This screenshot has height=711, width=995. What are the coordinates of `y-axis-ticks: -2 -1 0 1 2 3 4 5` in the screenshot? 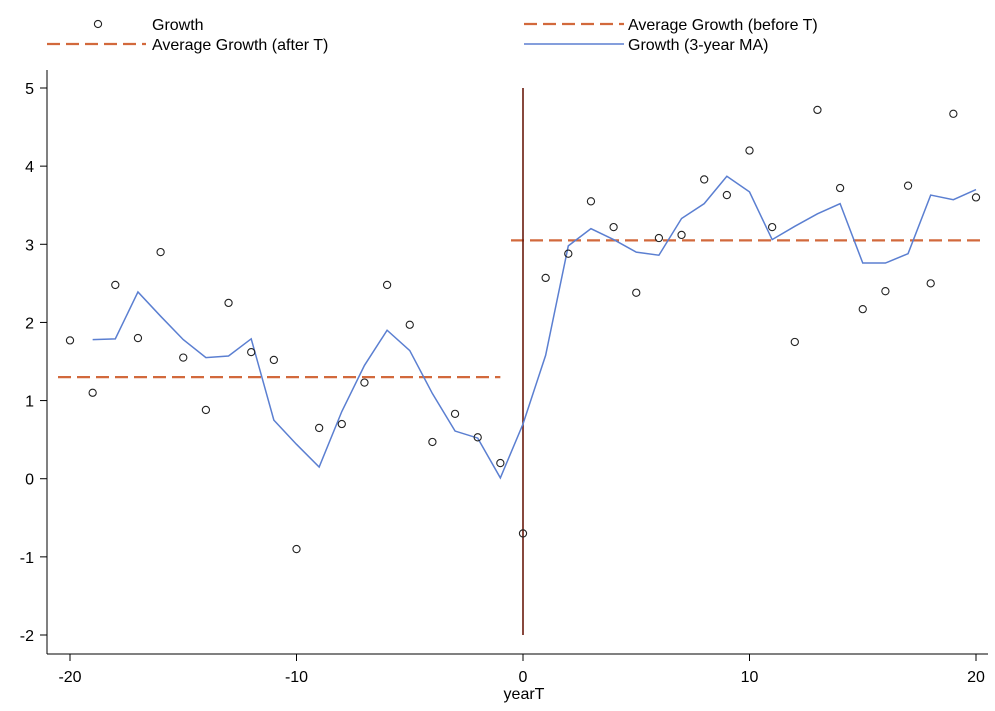 It's located at (33, 363).